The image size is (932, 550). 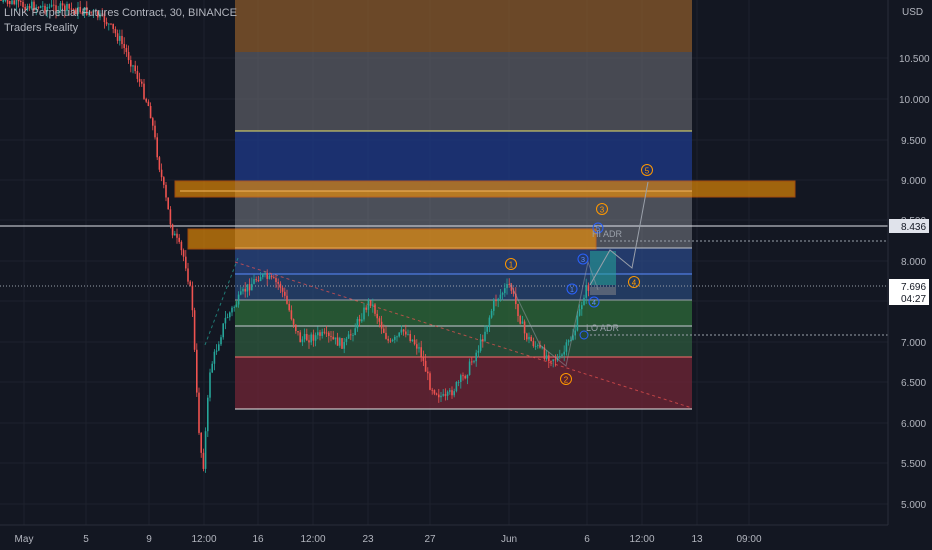 I want to click on svg-text: 8.436, so click(x=913, y=227).